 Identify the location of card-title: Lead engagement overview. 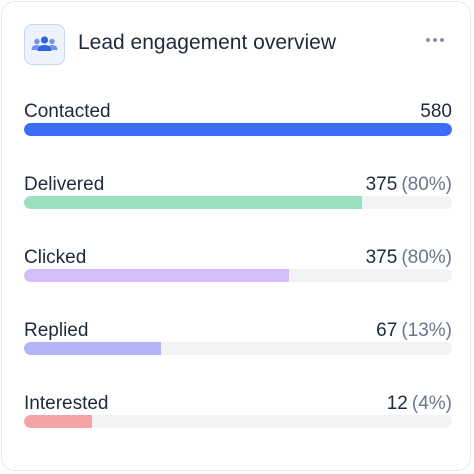
(207, 42).